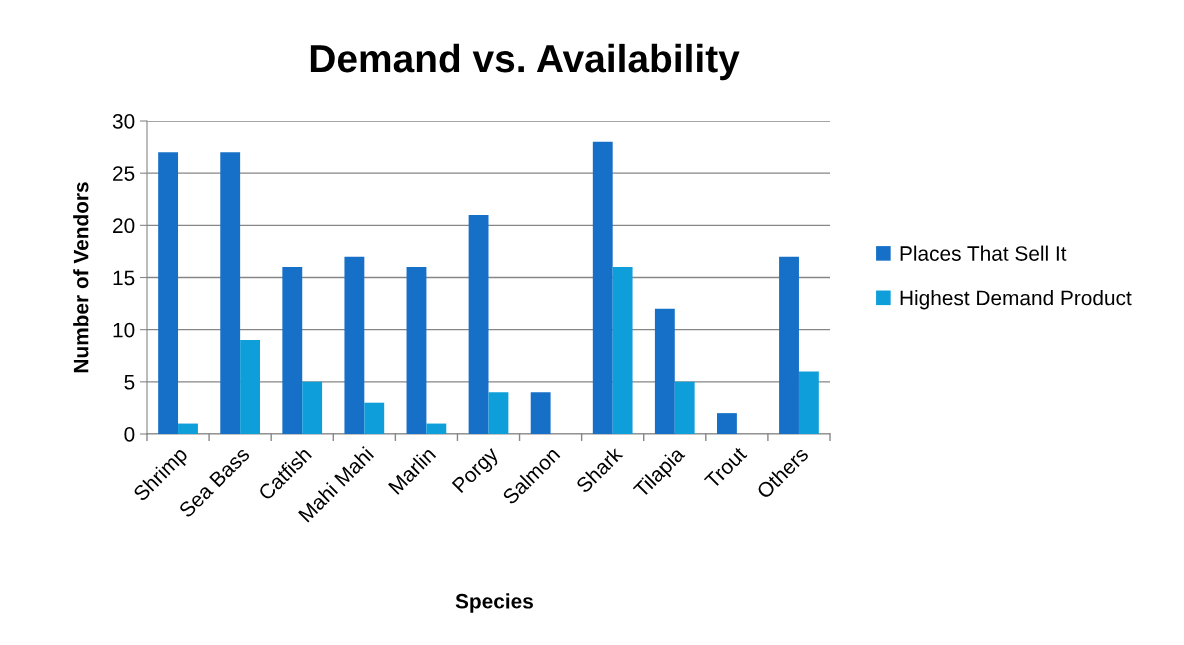  What do you see at coordinates (129, 434) in the screenshot?
I see `y-tick-label: 0` at bounding box center [129, 434].